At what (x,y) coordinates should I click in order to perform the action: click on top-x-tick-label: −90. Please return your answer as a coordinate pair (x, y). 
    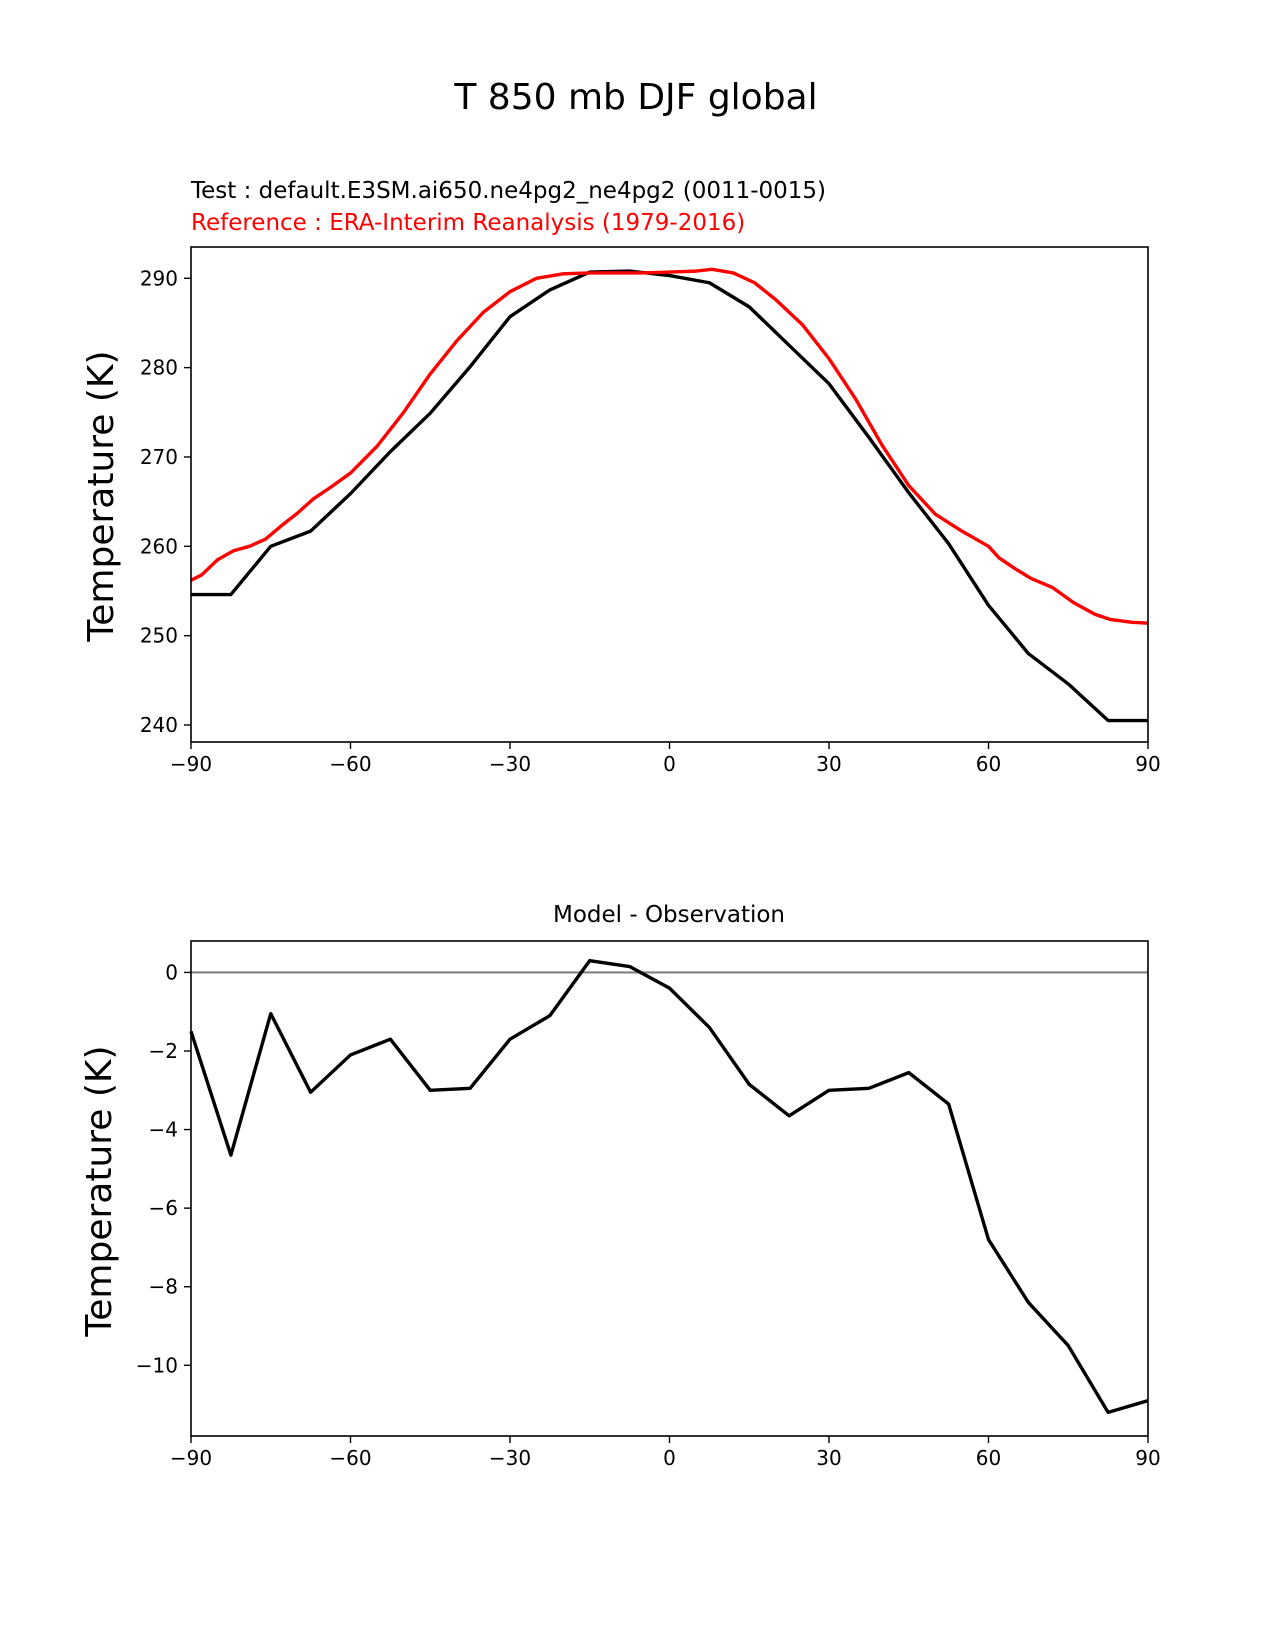
    Looking at the image, I should click on (191, 764).